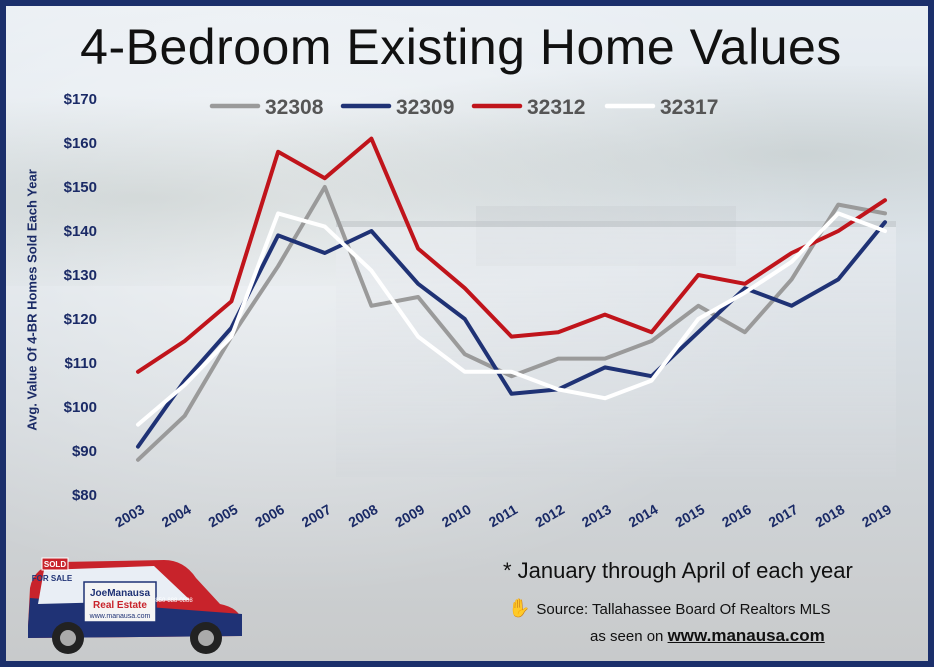 This screenshot has width=934, height=667. I want to click on x-tick-label: 2015, so click(689, 516).